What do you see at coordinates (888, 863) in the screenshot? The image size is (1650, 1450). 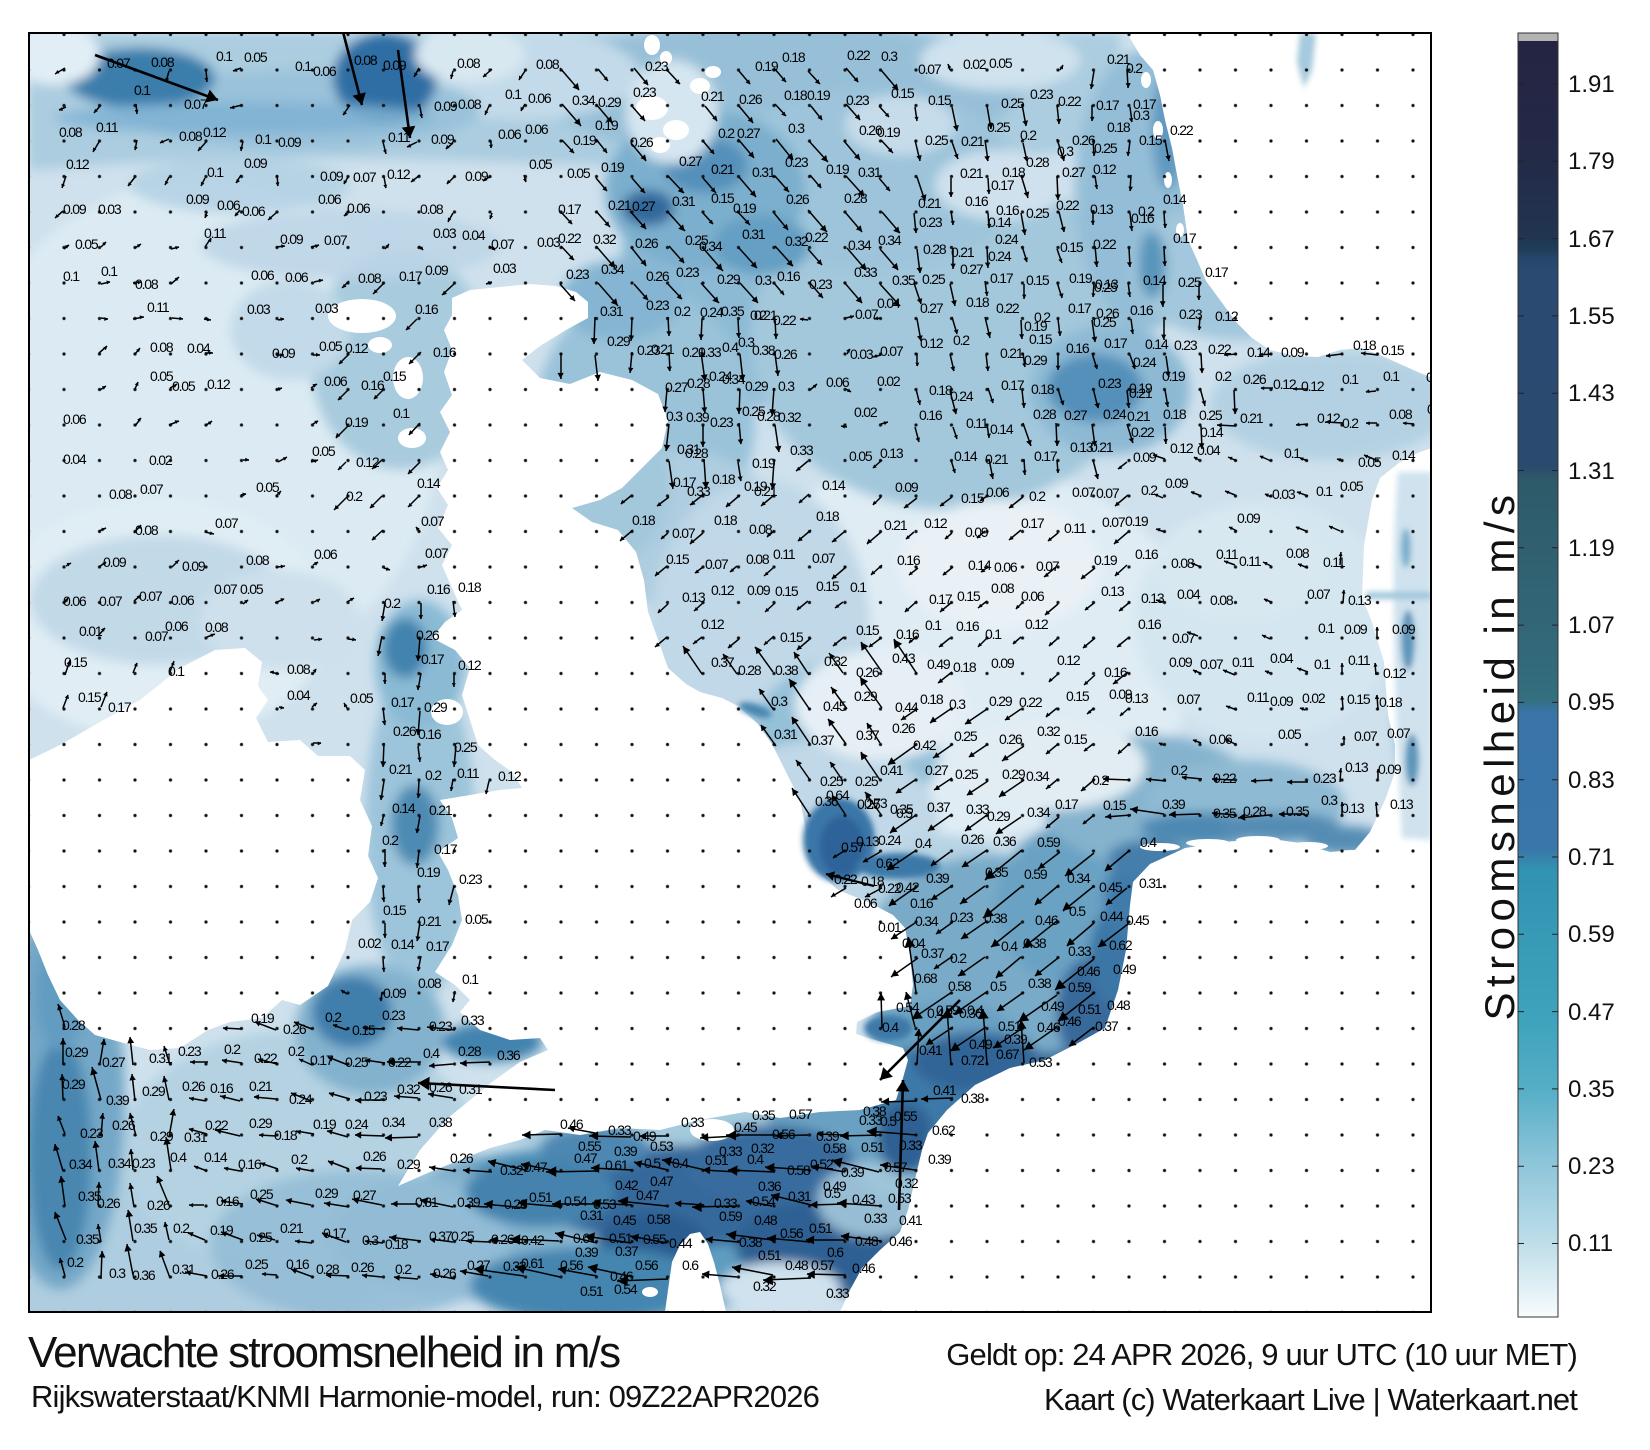 I see `svg-text: 0.62` at bounding box center [888, 863].